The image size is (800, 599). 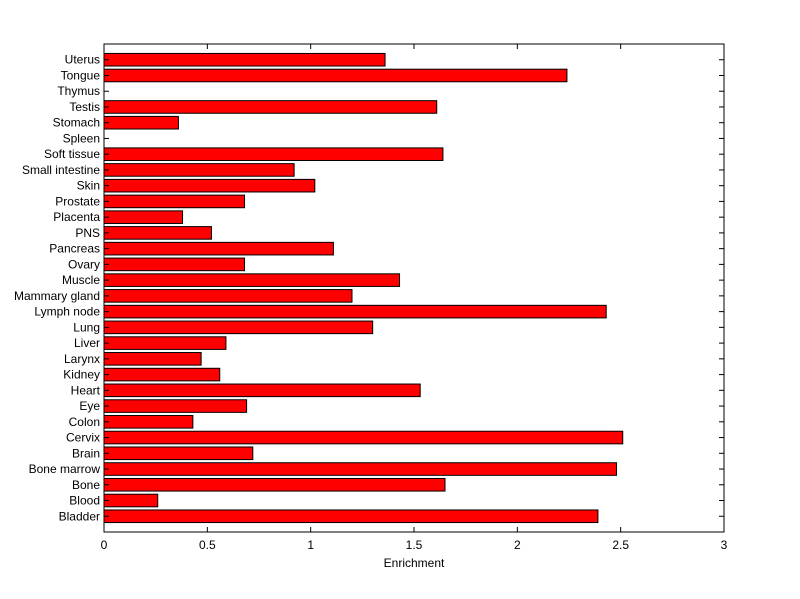 I want to click on y-tick-label: Testis, so click(x=84, y=107).